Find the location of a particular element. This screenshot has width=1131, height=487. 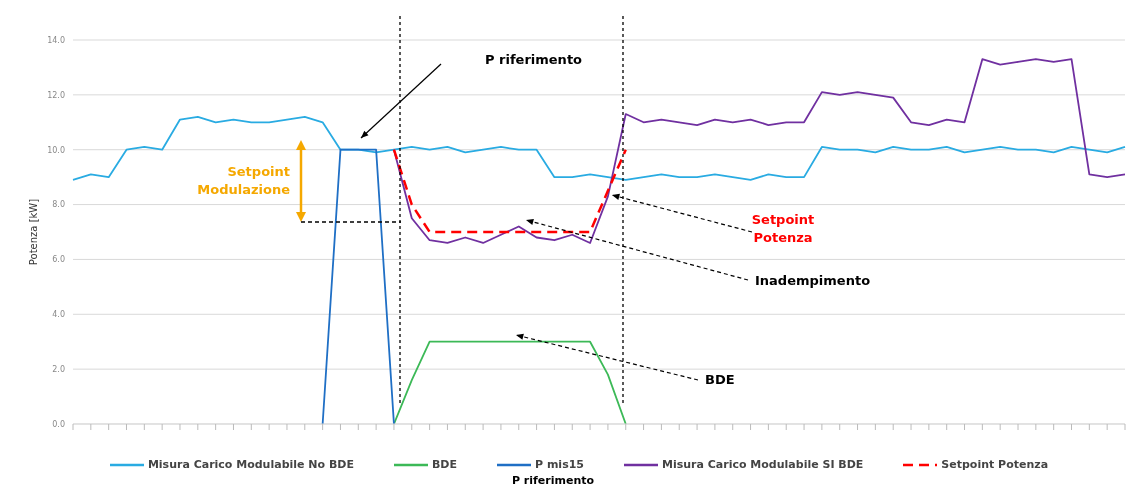

legend-label: Misura Carico Modulabile SI BDE is located at coordinates (763, 464).